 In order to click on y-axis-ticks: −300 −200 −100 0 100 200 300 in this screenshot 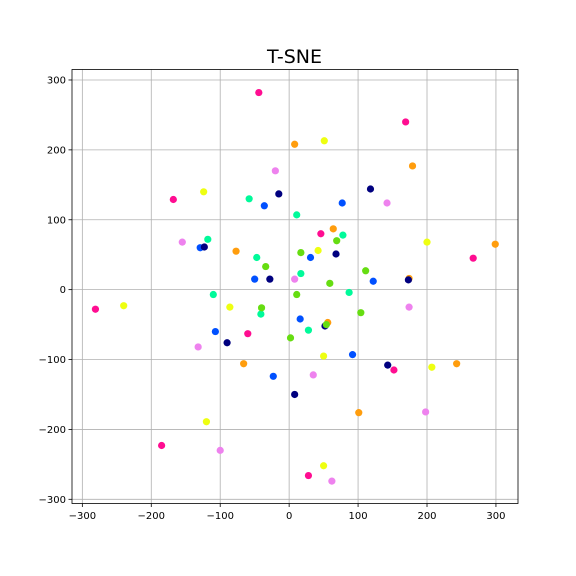, I will do `click(55, 290)`.